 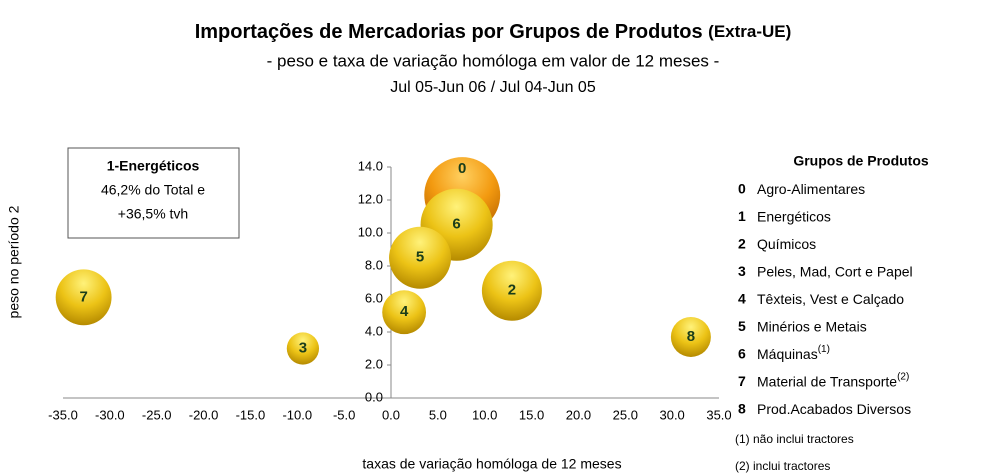 I want to click on y-tick-label: 0.0, so click(x=374, y=396).